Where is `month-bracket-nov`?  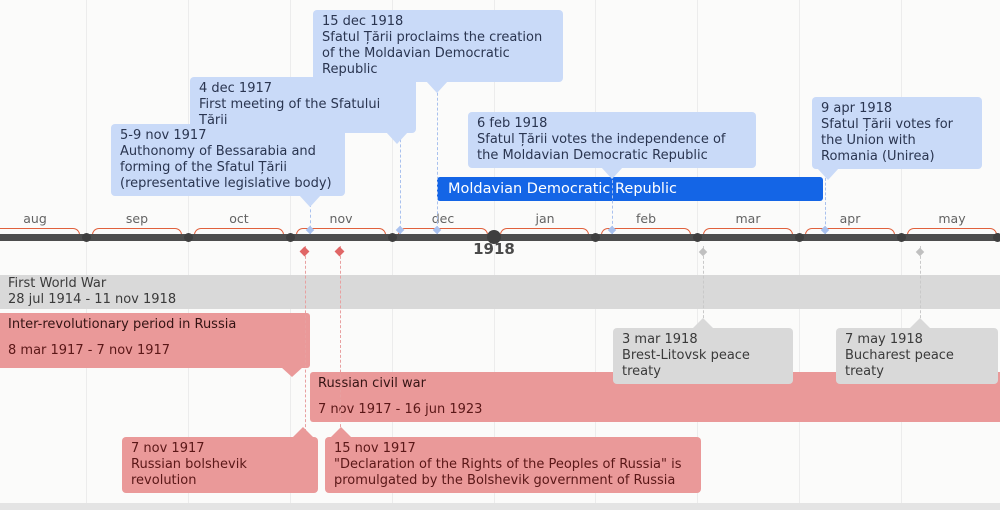 month-bracket-nov is located at coordinates (341, 233).